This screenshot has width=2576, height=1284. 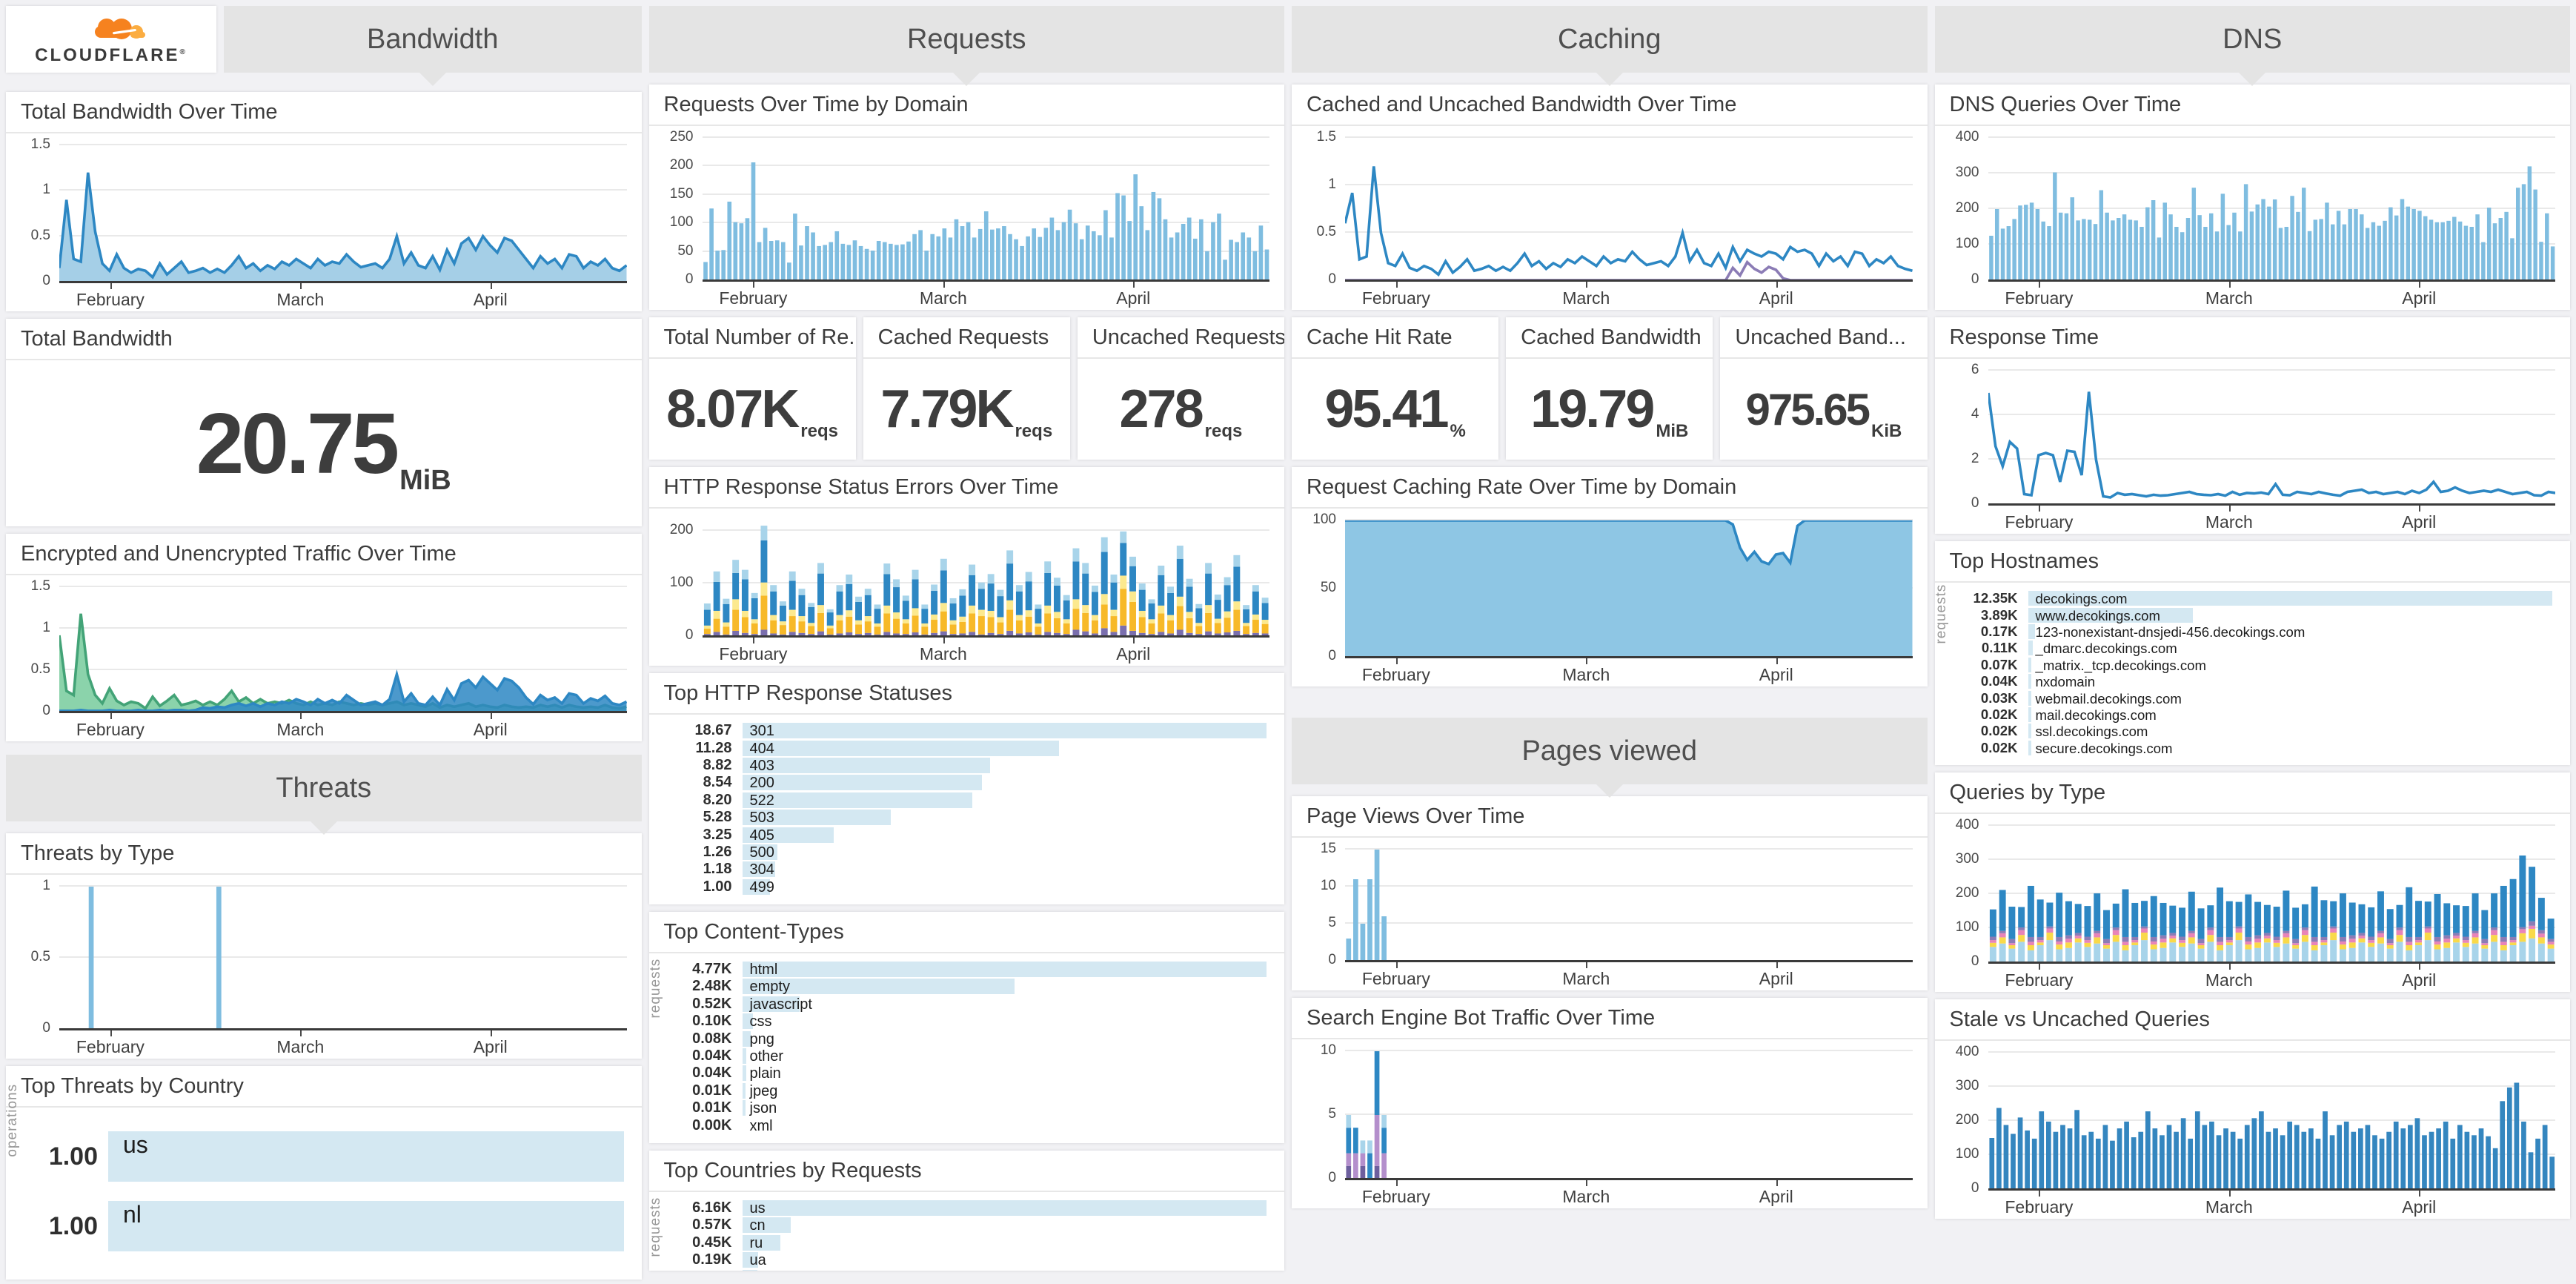 What do you see at coordinates (712, 1207) in the screenshot?
I see `list-value: 6.16K` at bounding box center [712, 1207].